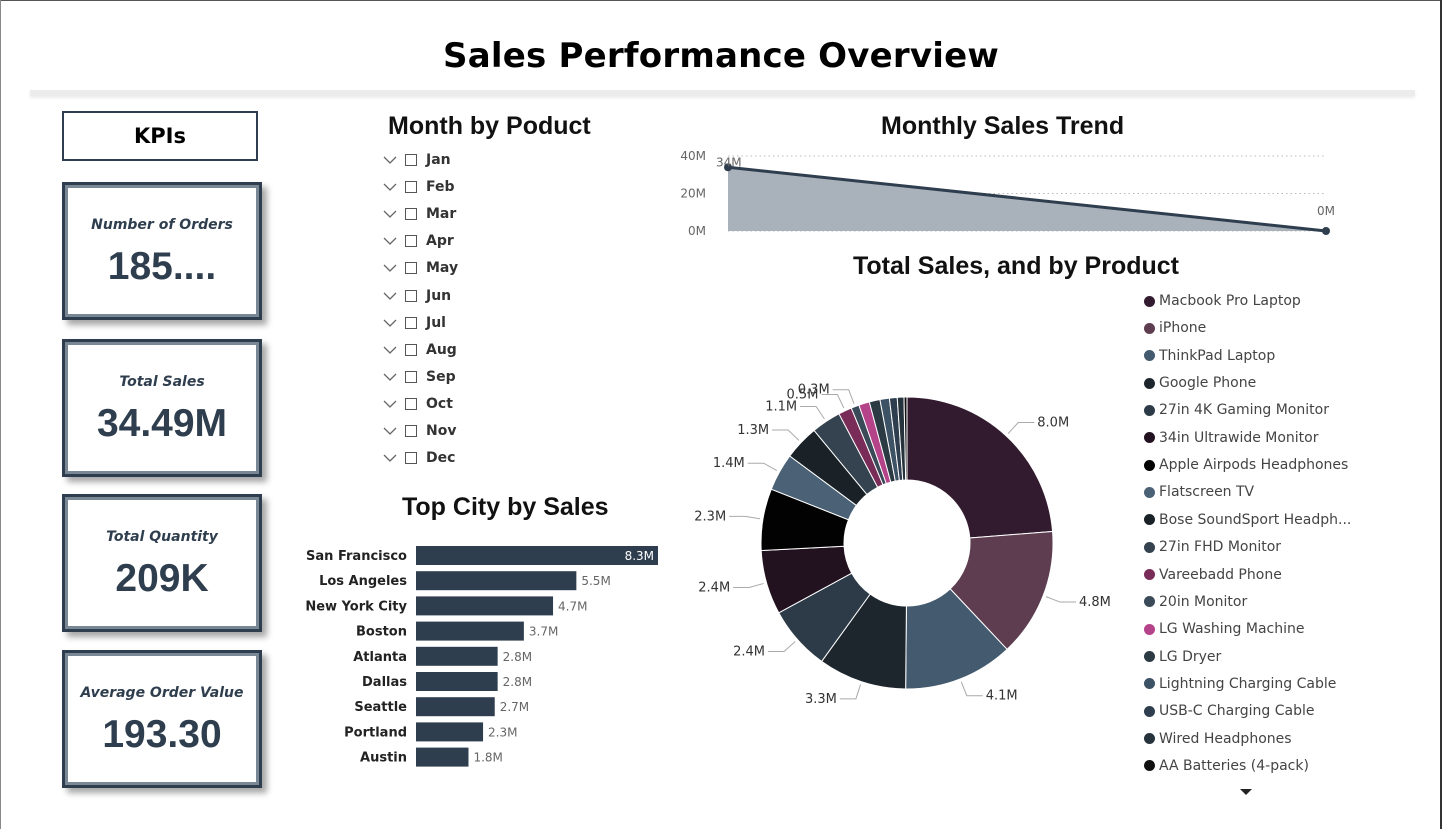  What do you see at coordinates (441, 458) in the screenshot?
I see `slicer-item-label: Dec` at bounding box center [441, 458].